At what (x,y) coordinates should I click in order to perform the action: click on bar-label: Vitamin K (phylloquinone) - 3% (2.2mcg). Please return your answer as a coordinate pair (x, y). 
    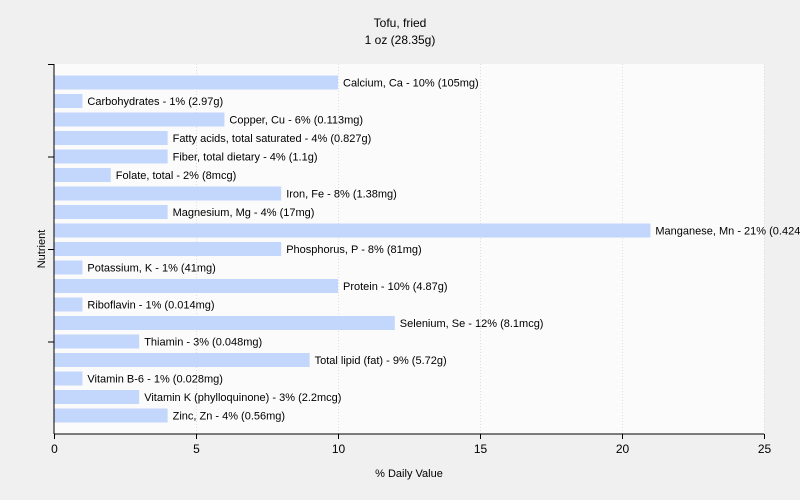
    Looking at the image, I should click on (242, 398).